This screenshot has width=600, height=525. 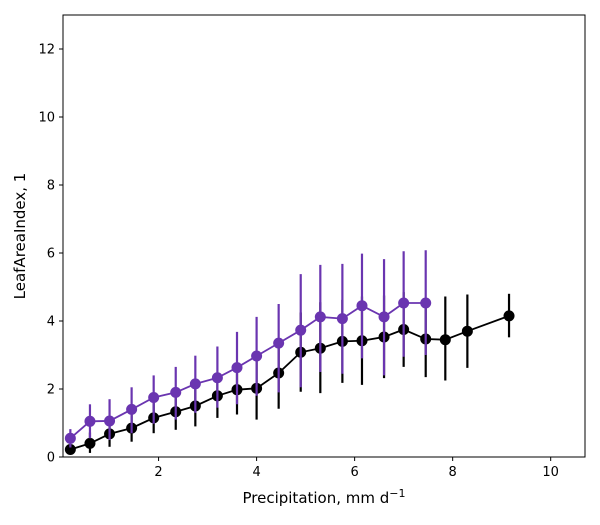 I want to click on x-tick-label: 2, so click(x=158, y=472).